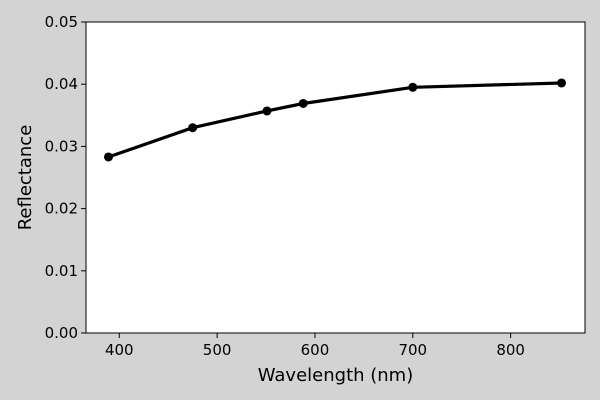 Image resolution: width=600 pixels, height=400 pixels. I want to click on x-tick-label: 500, so click(217, 350).